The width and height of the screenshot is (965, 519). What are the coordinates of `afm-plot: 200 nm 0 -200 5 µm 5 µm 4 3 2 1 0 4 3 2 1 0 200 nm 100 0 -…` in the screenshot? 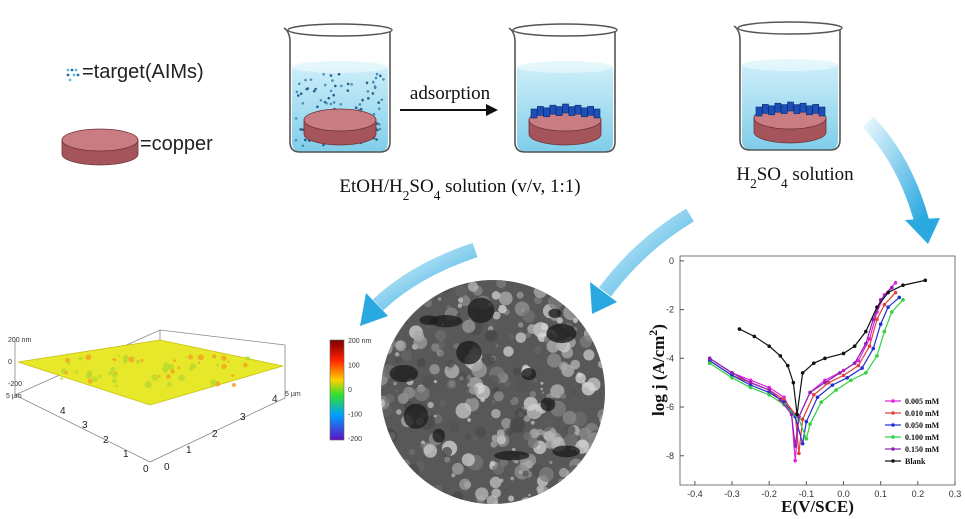 It's located at (189, 402).